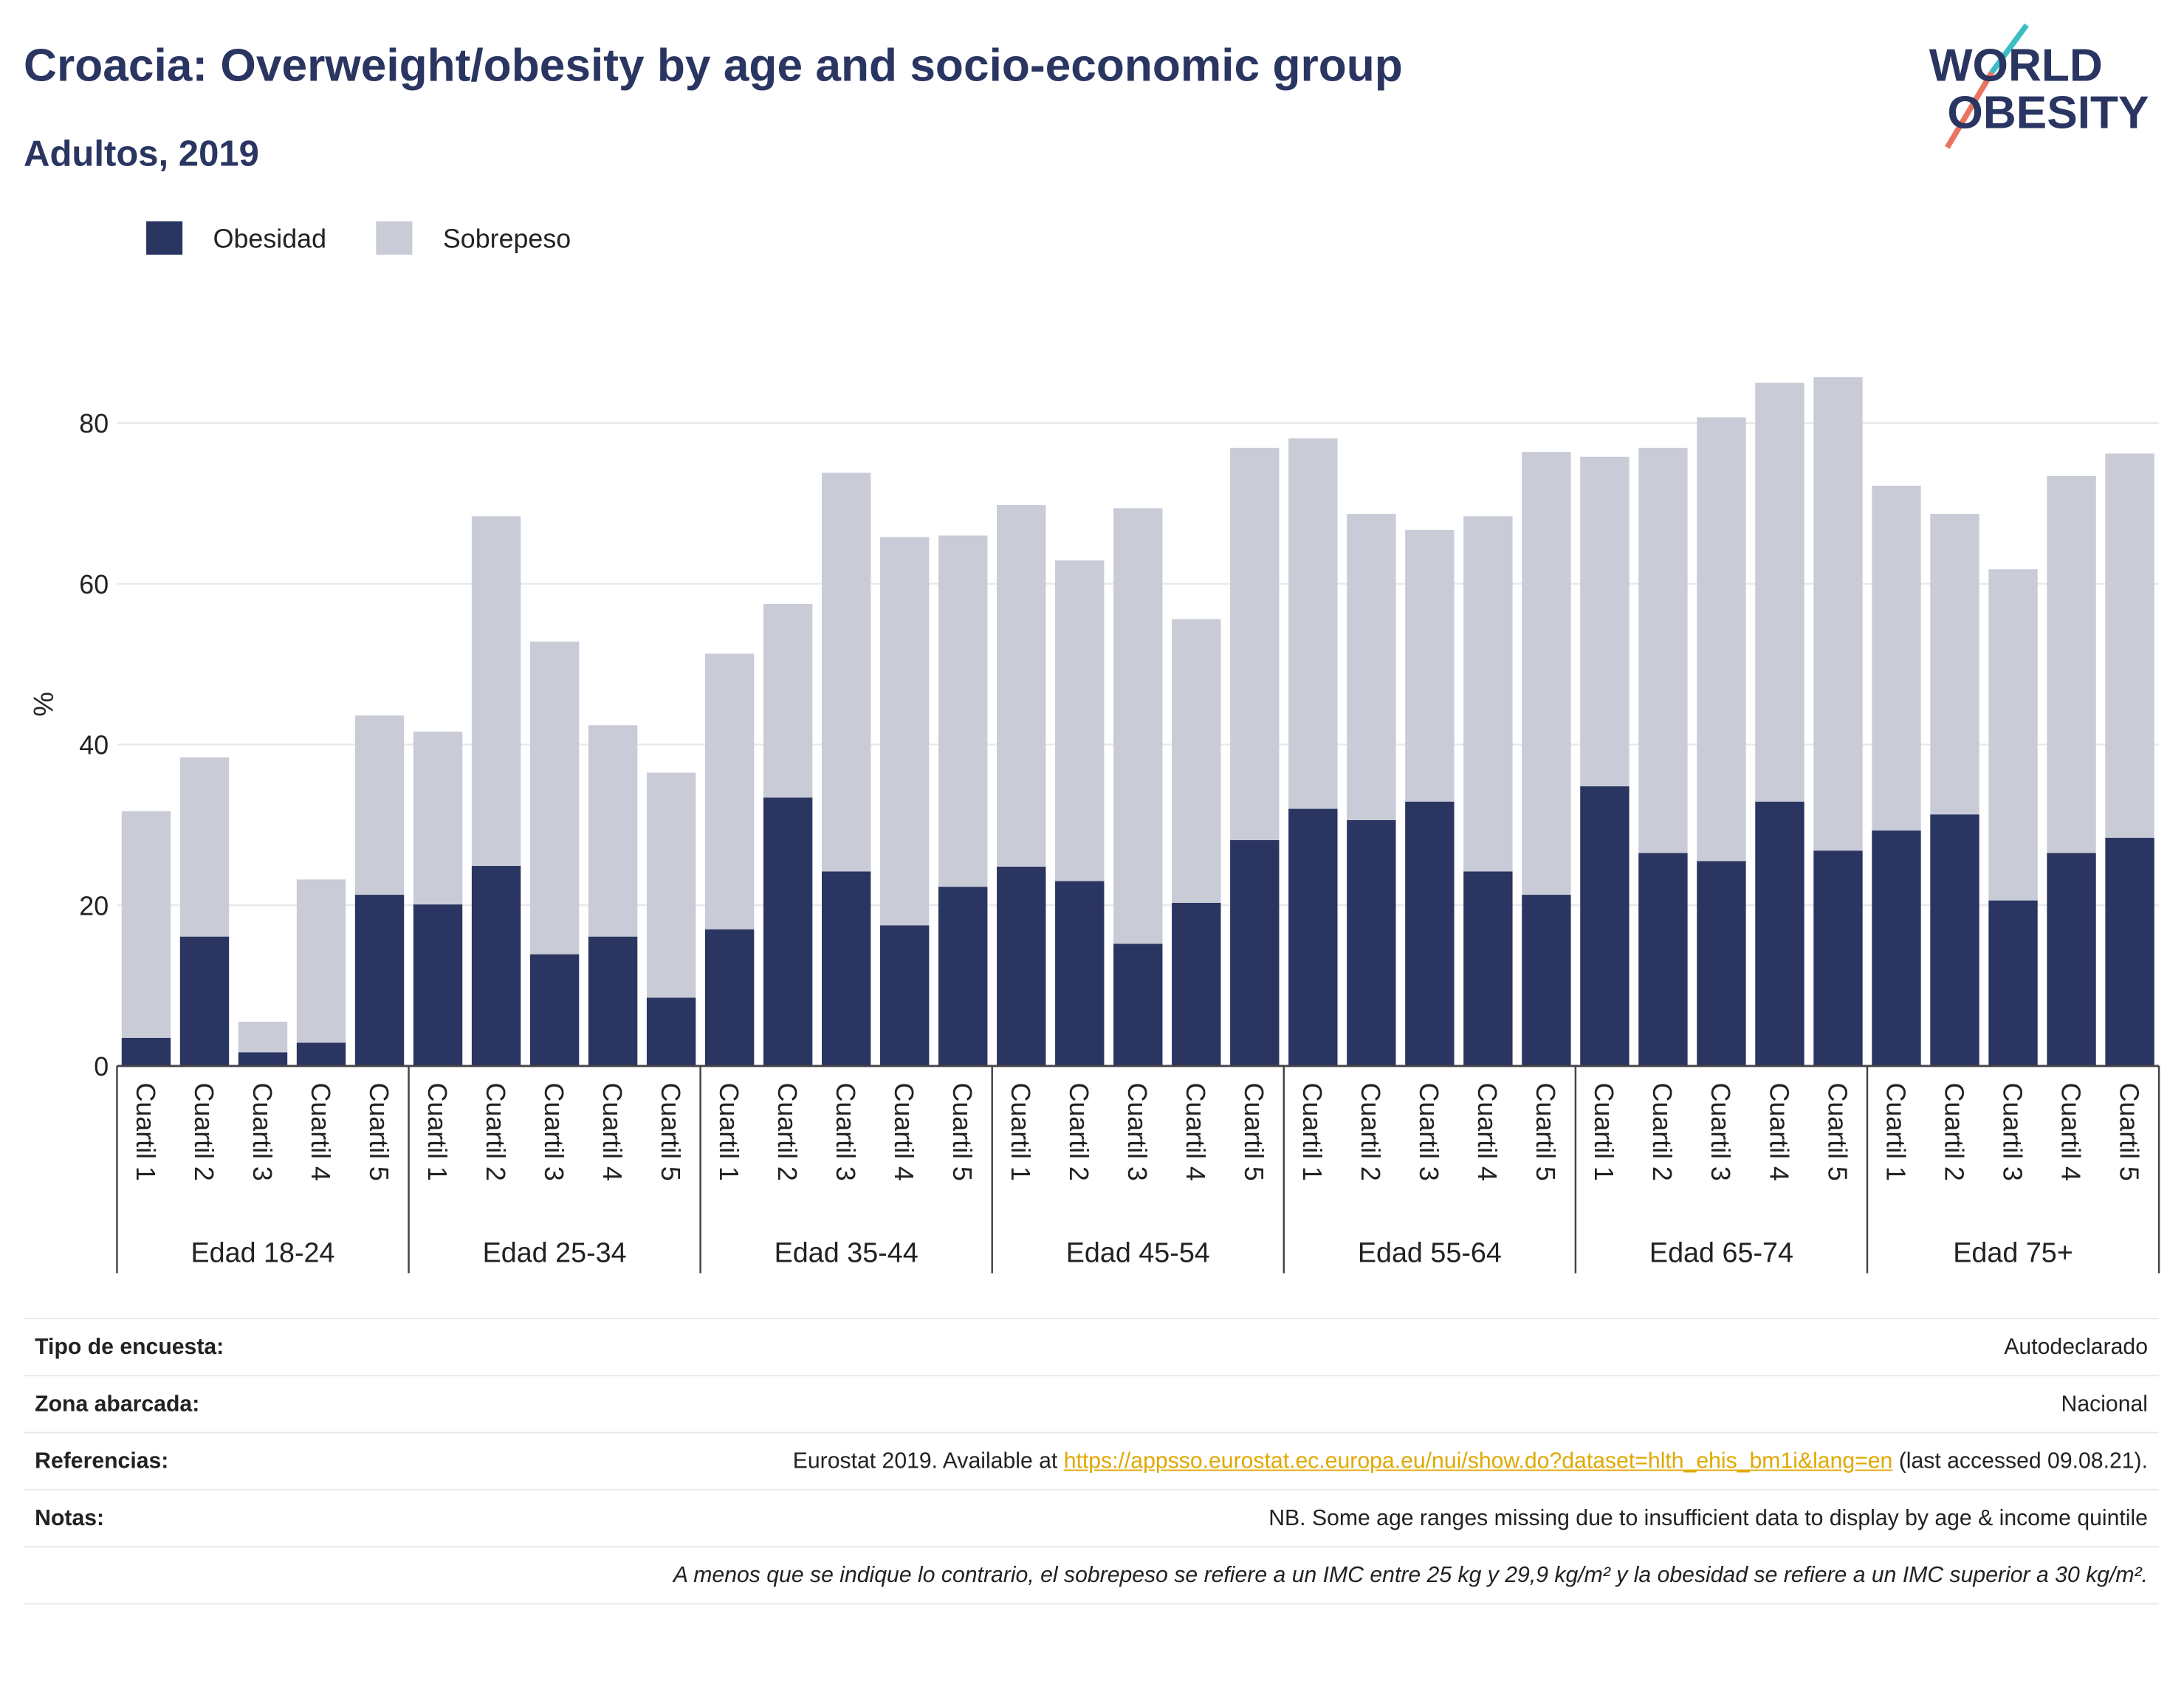 The width and height of the screenshot is (2184, 1695). What do you see at coordinates (395, 238) in the screenshot?
I see `legend-swatch` at bounding box center [395, 238].